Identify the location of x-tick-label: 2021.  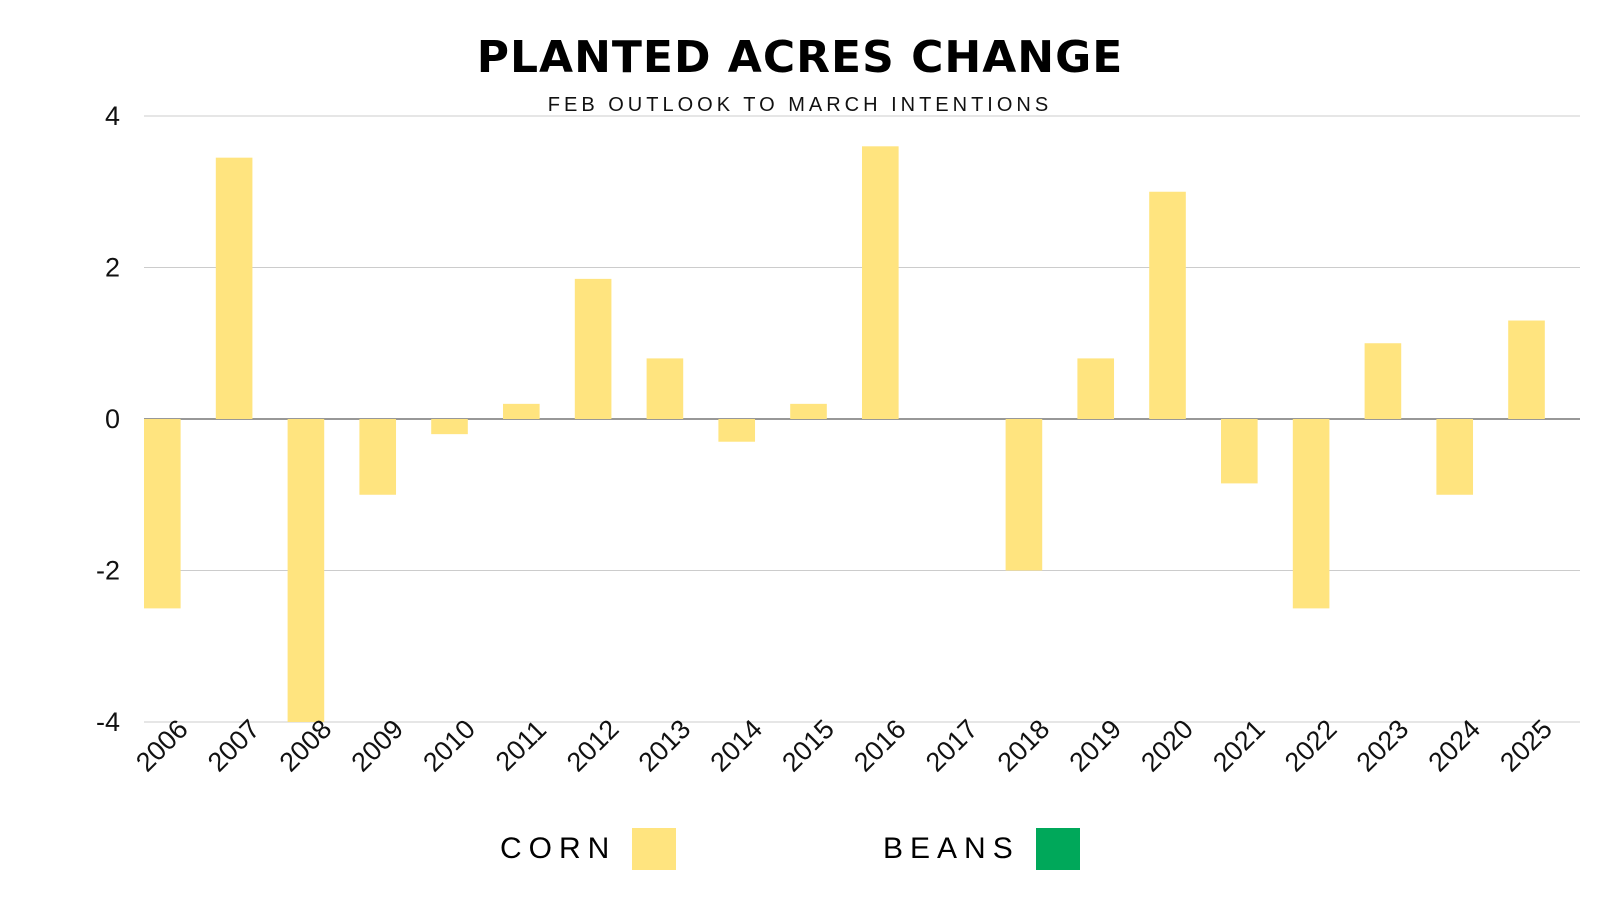
(1239, 746).